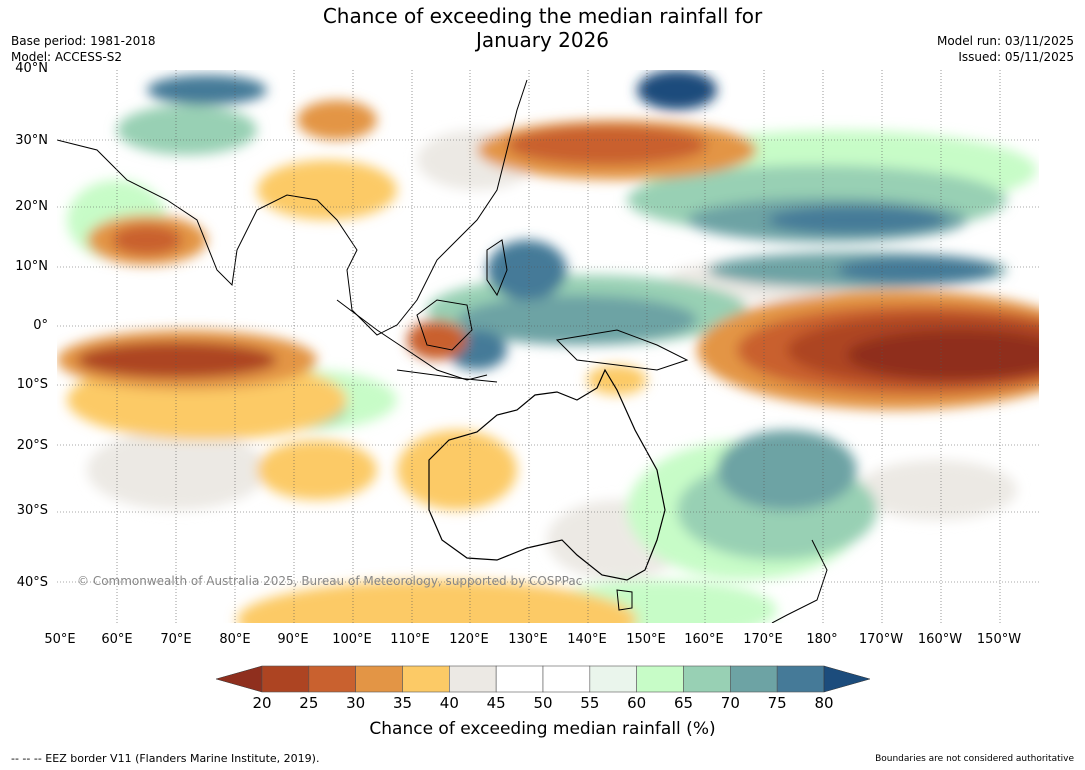 The width and height of the screenshot is (1085, 770). What do you see at coordinates (117, 639) in the screenshot?
I see `lon-label: 60°E` at bounding box center [117, 639].